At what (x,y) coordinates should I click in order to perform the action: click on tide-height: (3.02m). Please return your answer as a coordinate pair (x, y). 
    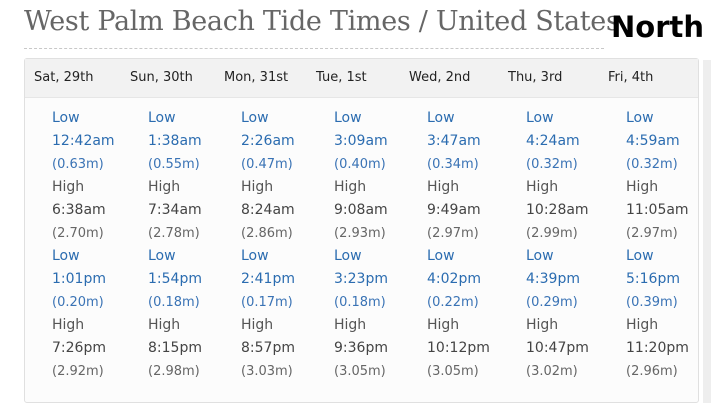
    Looking at the image, I should click on (552, 371).